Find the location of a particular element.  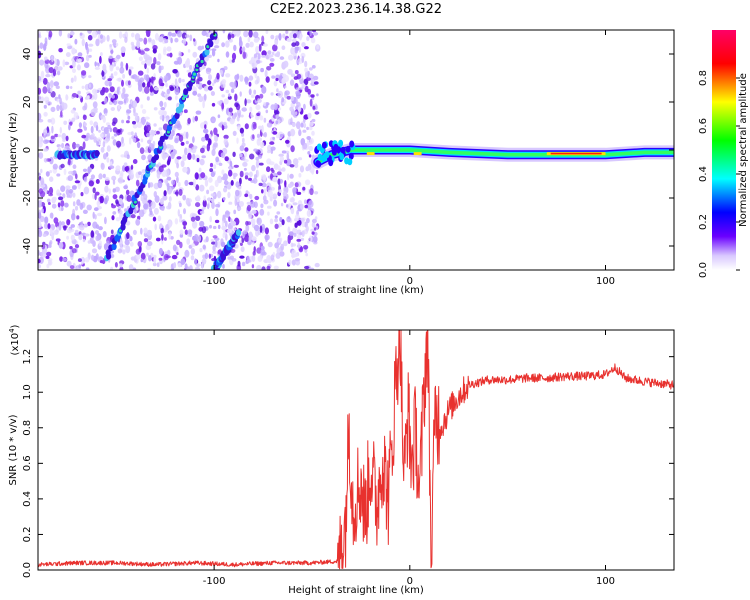

spectrogram-x-tick-label: 100 is located at coordinates (605, 281).